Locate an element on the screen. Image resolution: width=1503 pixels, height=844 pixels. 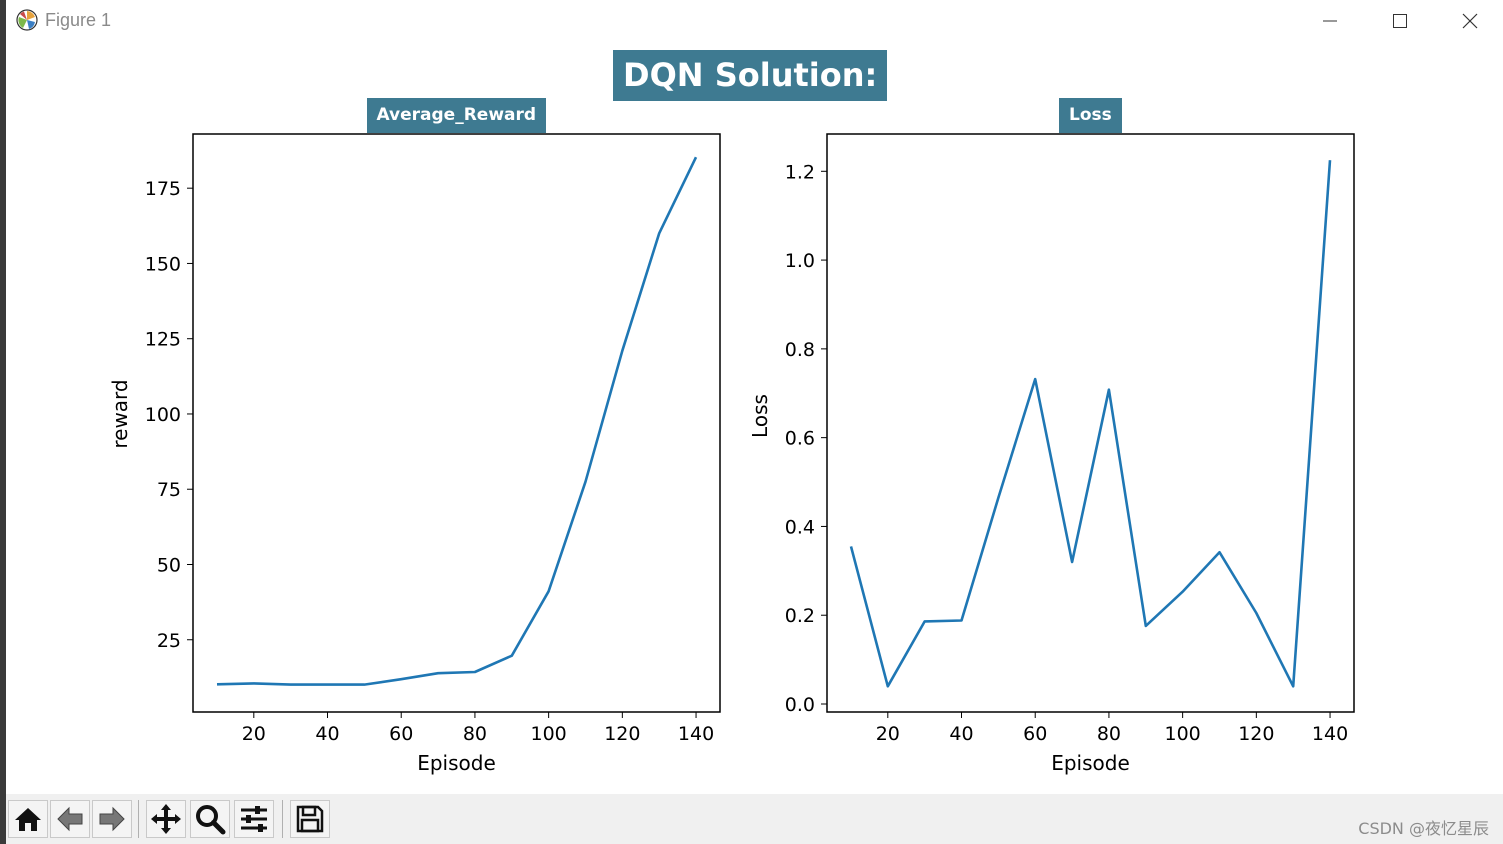
pan-icon is located at coordinates (166, 819).